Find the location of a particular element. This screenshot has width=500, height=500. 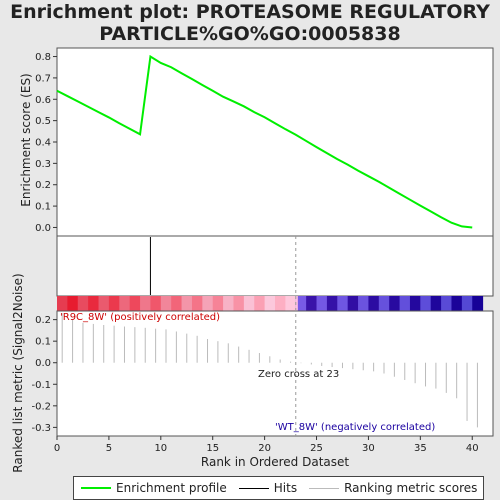

legend-hits-label: Hits is located at coordinates (285, 488).